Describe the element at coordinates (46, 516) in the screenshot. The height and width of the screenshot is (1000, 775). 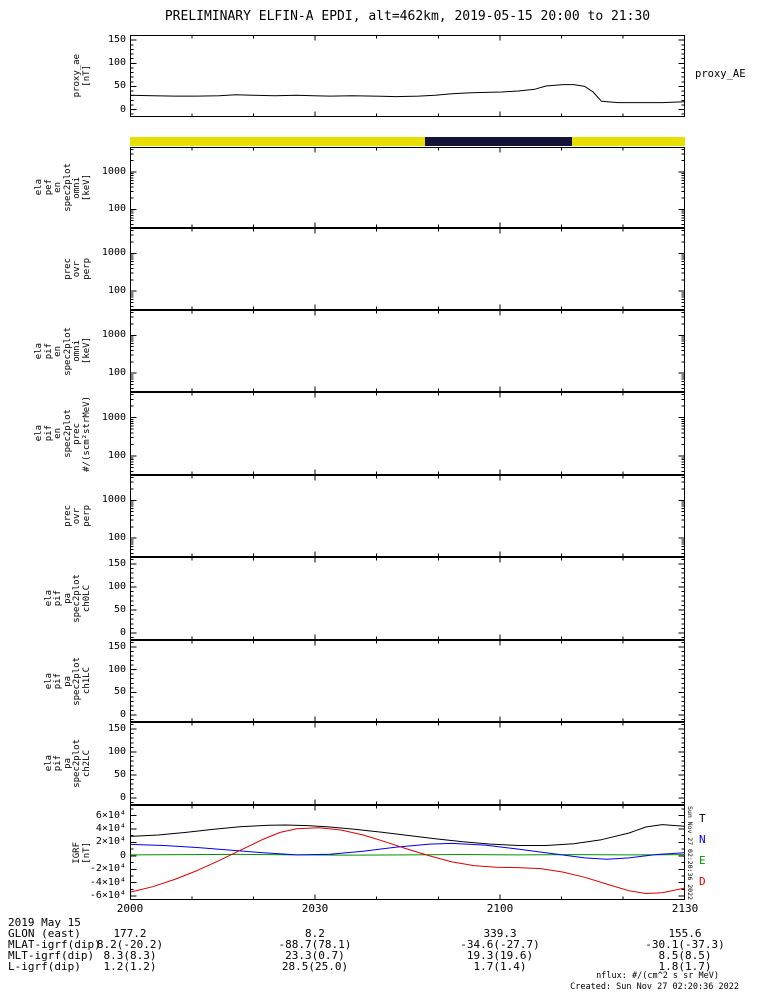
I see `panel-ylabel-pif_prec_ovr_perp: prec ovr perp` at that location.